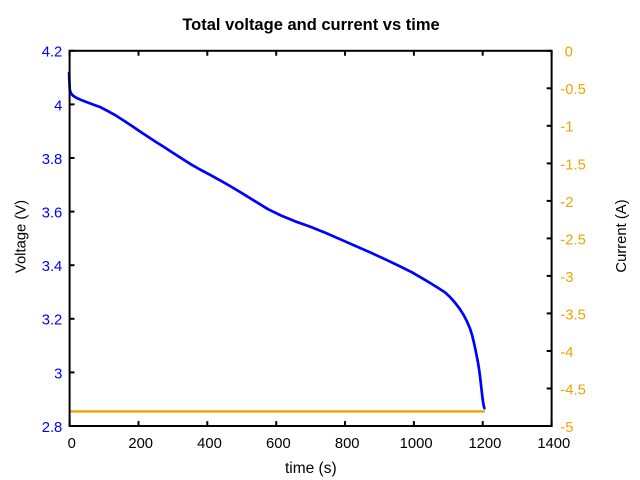  What do you see at coordinates (566, 128) in the screenshot?
I see `svg-text: -1` at bounding box center [566, 128].